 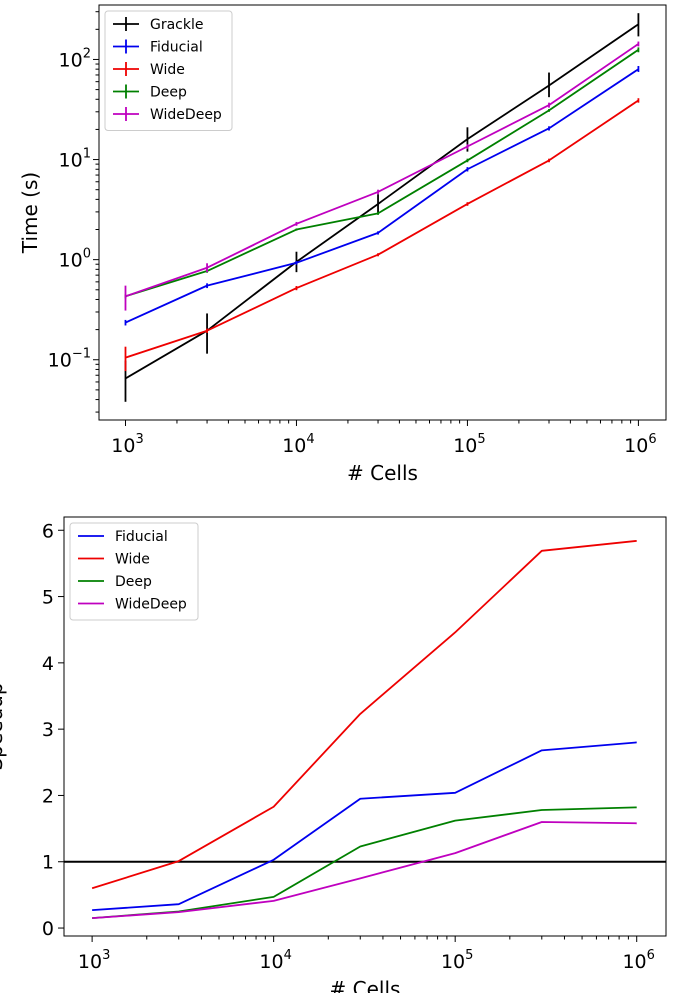 I want to click on y-tick-label: 5, so click(x=48, y=598).